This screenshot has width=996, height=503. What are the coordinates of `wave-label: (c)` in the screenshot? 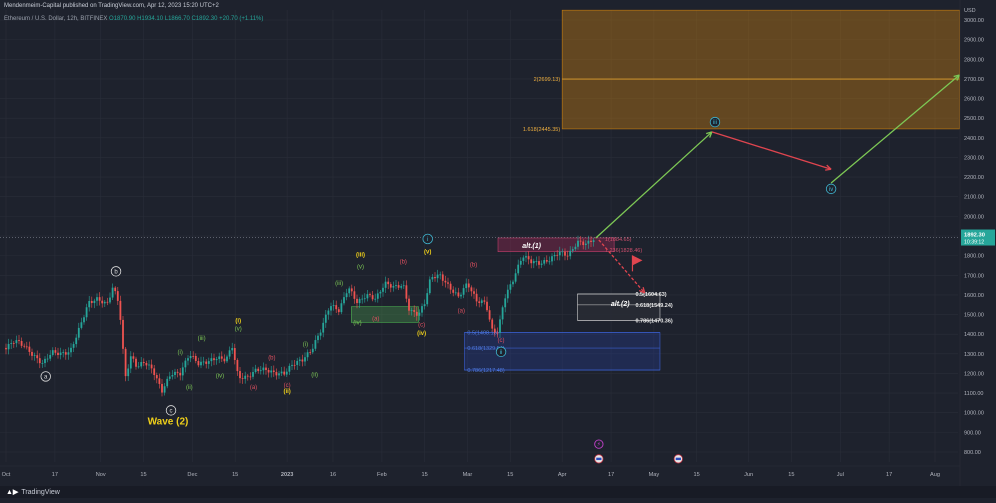 It's located at (287, 386).